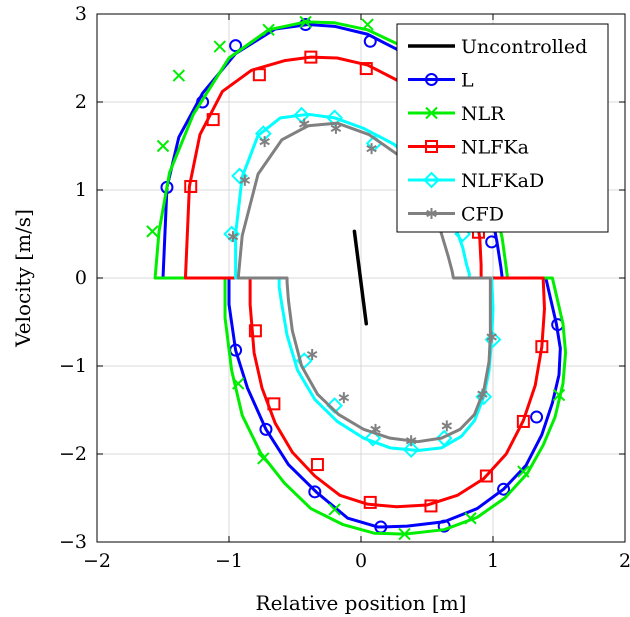 The image size is (630, 617). Describe the element at coordinates (81, 278) in the screenshot. I see `y-tick-label: 0` at that location.